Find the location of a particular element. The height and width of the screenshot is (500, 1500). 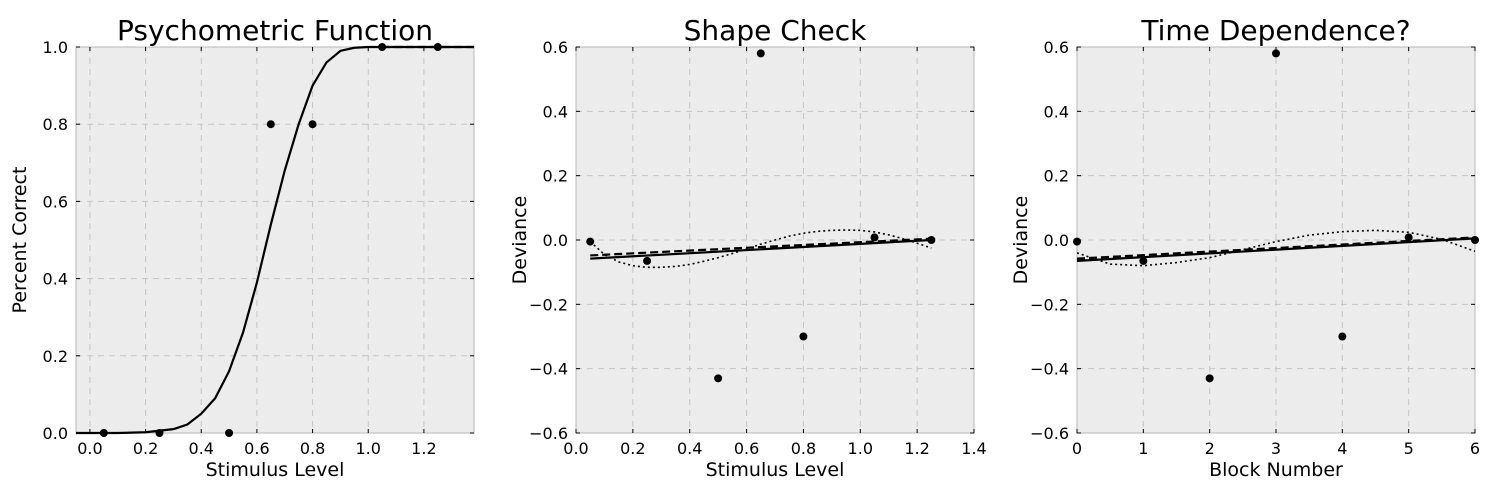

chart-title: Shape Check is located at coordinates (775, 30).